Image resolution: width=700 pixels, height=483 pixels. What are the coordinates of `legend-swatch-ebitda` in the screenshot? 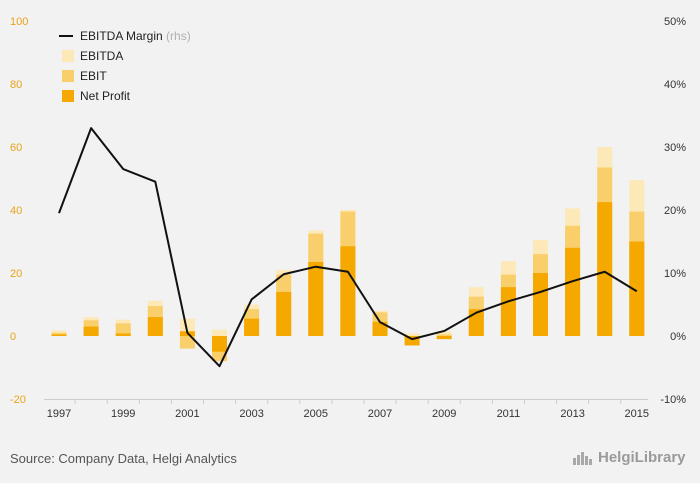 It's located at (68, 56).